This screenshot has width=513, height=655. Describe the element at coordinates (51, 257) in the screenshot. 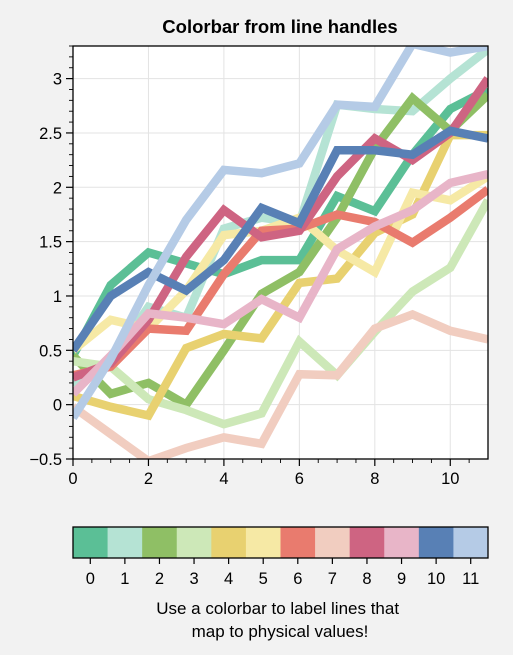

I see `y-axis: −0.5 0 0.5 1 1.5 2 2.5 3` at that location.